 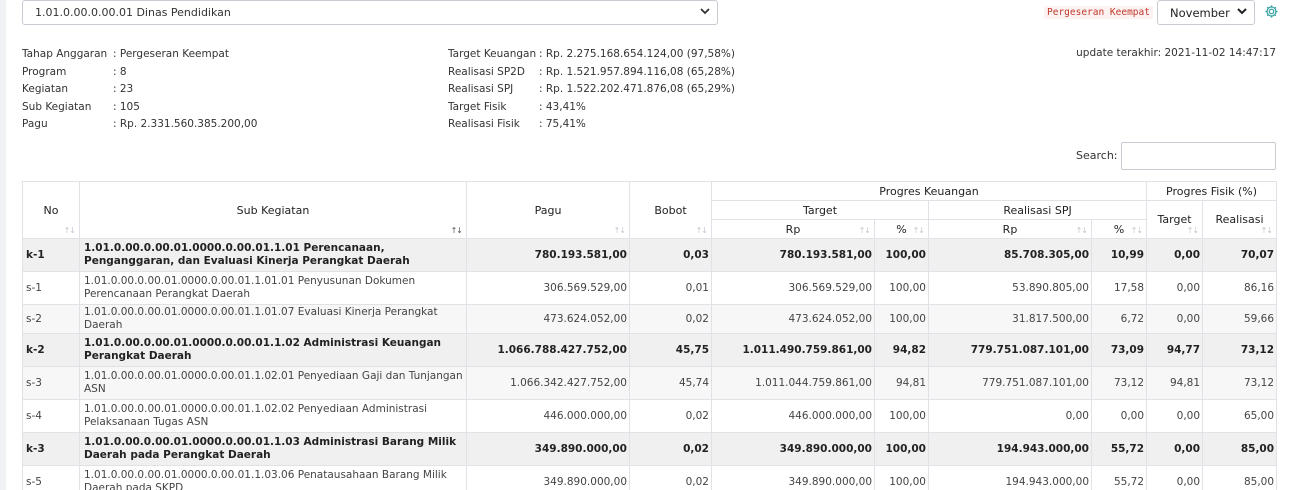 I want to click on sort-ascending-icon: ↑↓, so click(x=456, y=230).